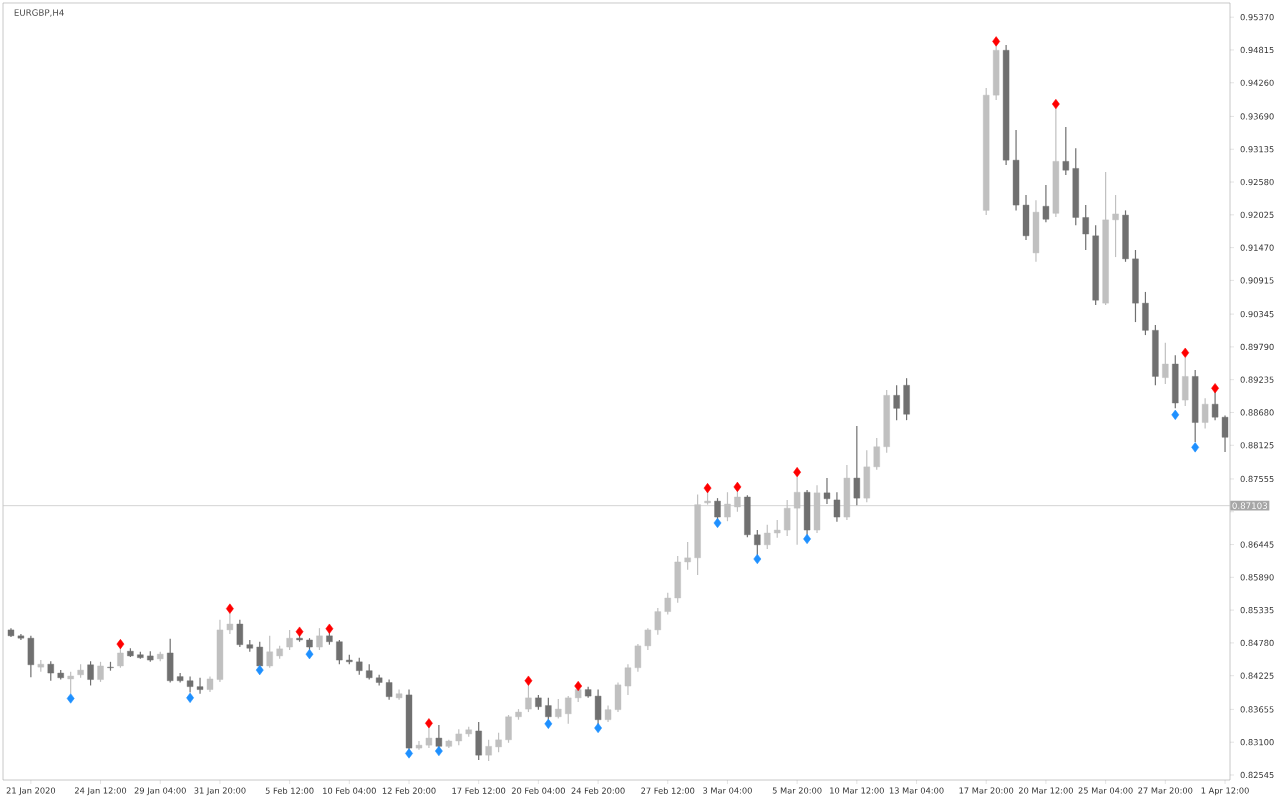 The height and width of the screenshot is (800, 1280). Describe the element at coordinates (1257, 742) in the screenshot. I see `y-tick-label: 0.83100` at that location.